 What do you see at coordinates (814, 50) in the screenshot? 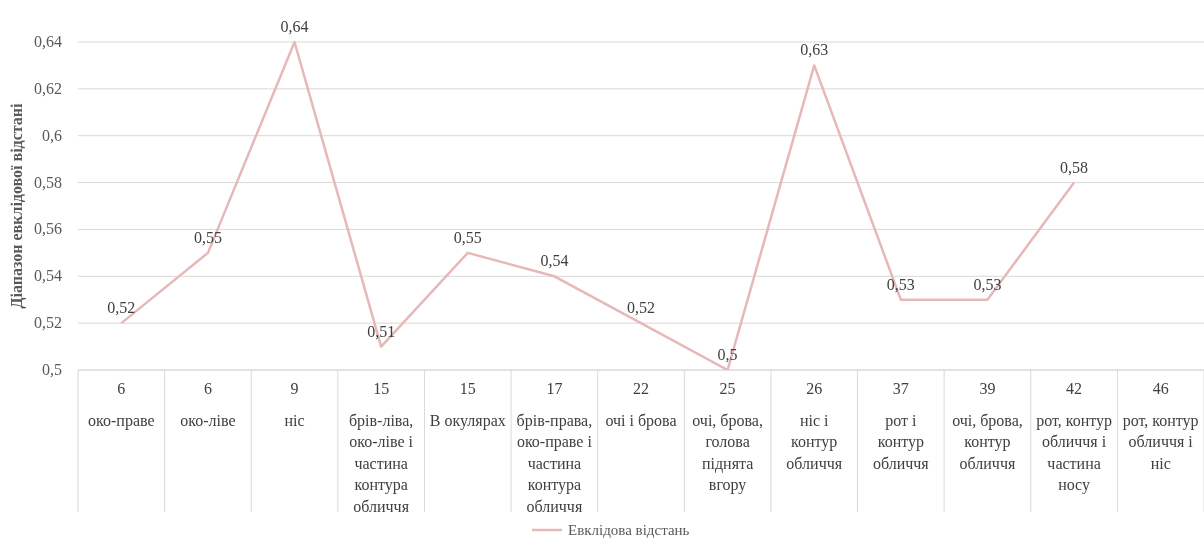
I see `data-label: 0,63` at bounding box center [814, 50].